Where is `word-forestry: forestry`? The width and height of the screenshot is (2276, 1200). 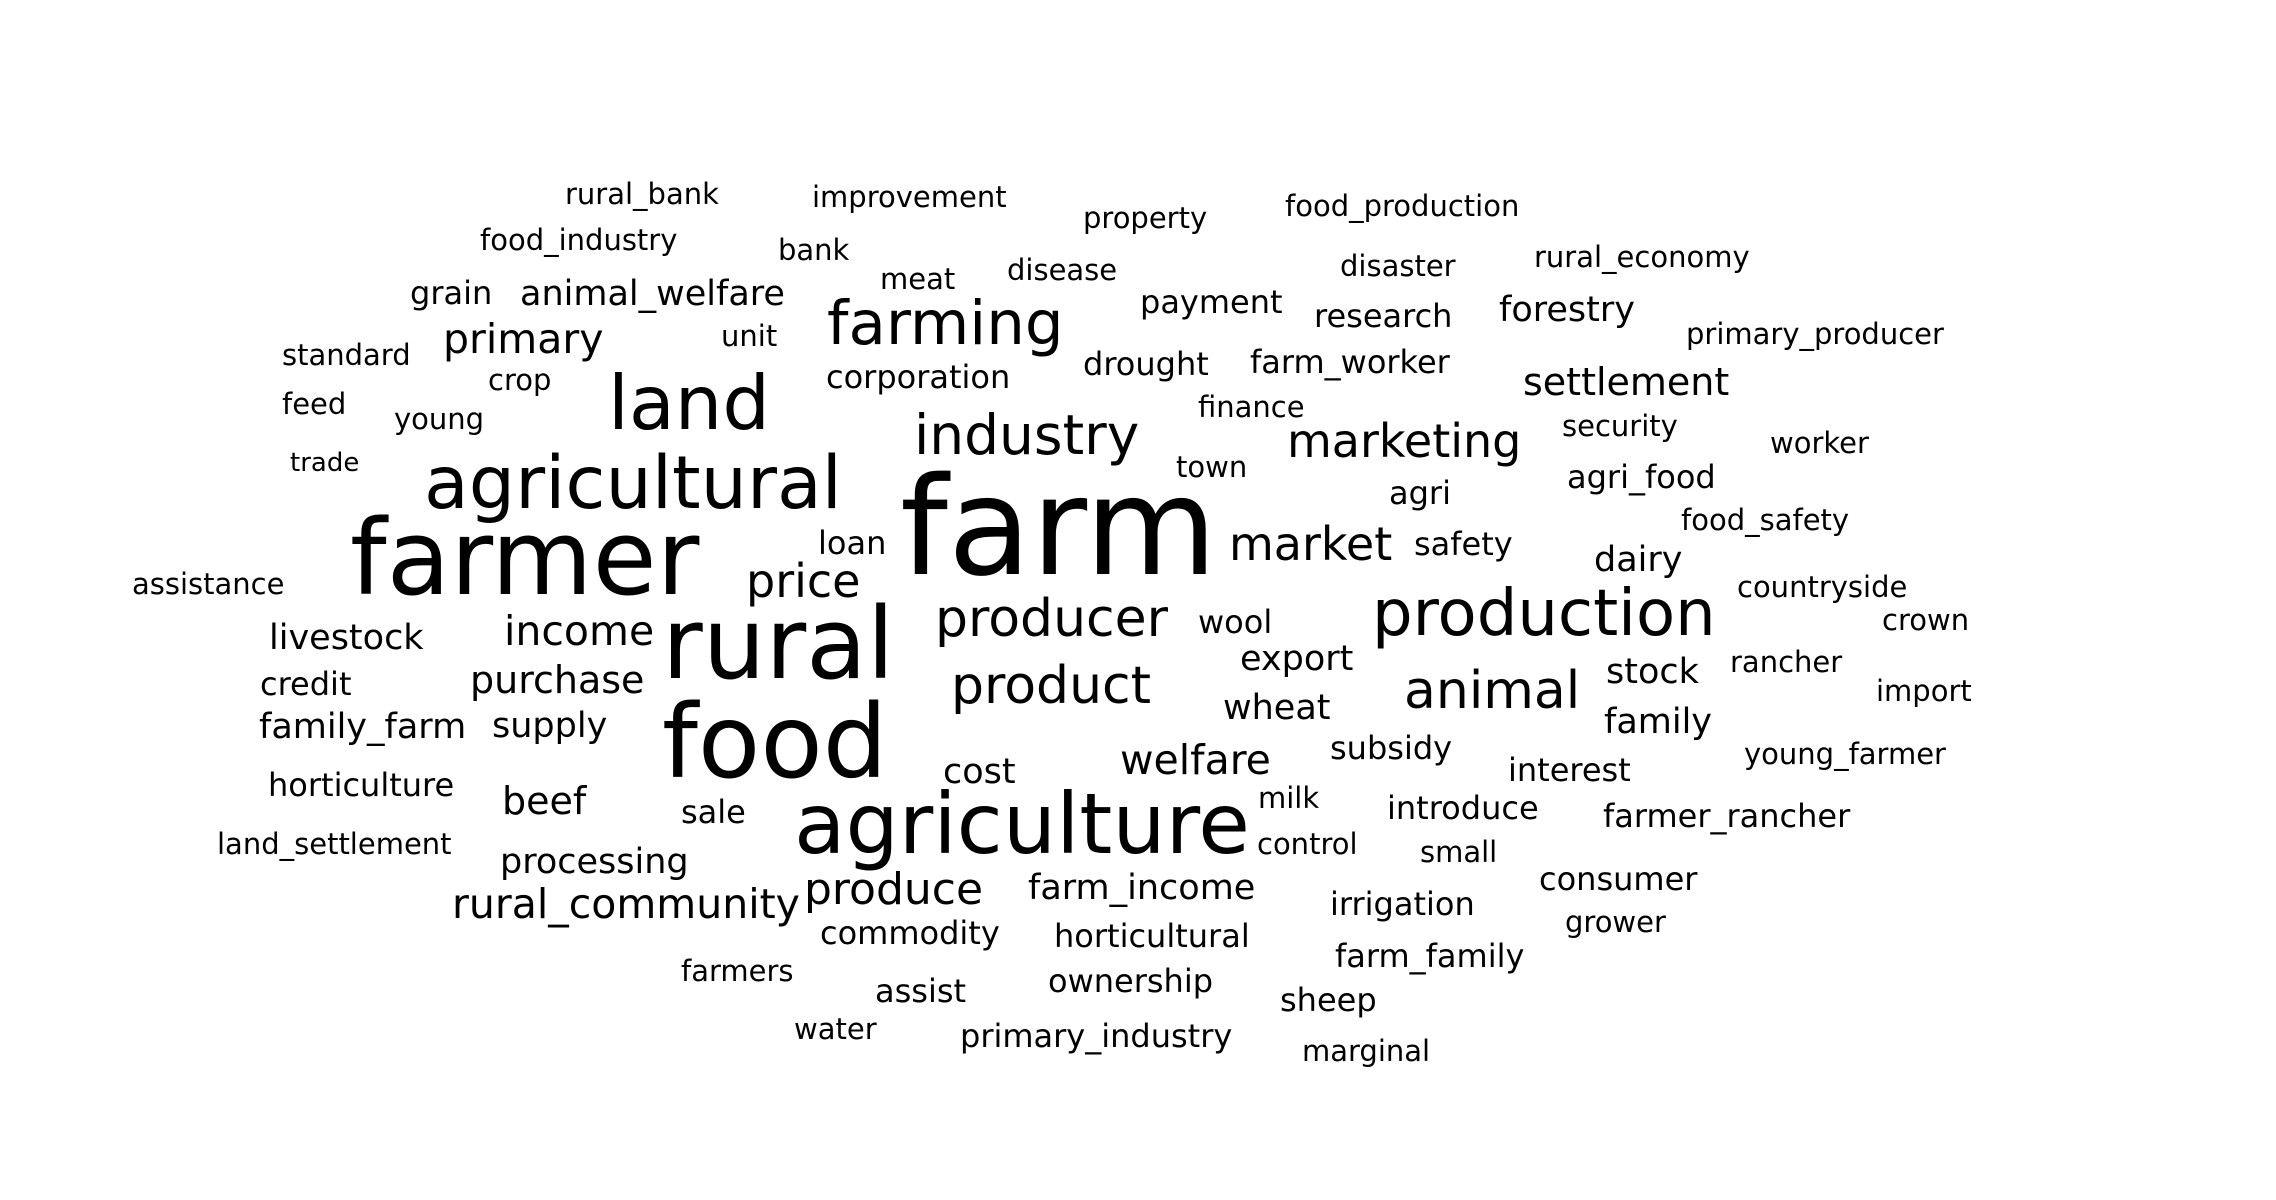
word-forestry: forestry is located at coordinates (1567, 310).